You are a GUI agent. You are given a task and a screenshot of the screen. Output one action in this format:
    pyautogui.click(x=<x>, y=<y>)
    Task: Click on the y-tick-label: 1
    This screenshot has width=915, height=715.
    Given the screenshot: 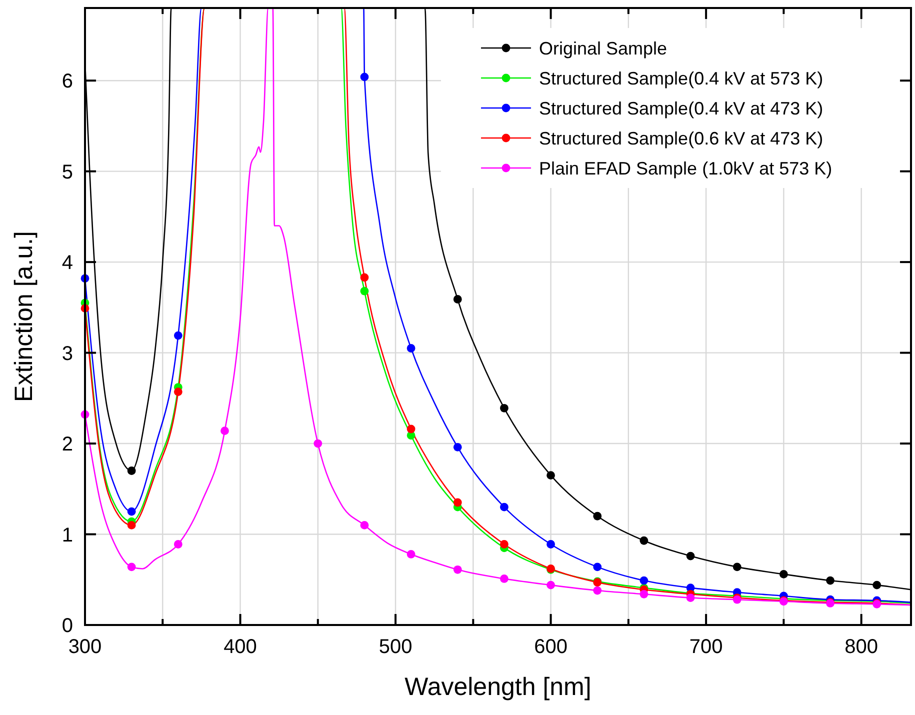 What is the action you would take?
    pyautogui.click(x=67, y=535)
    